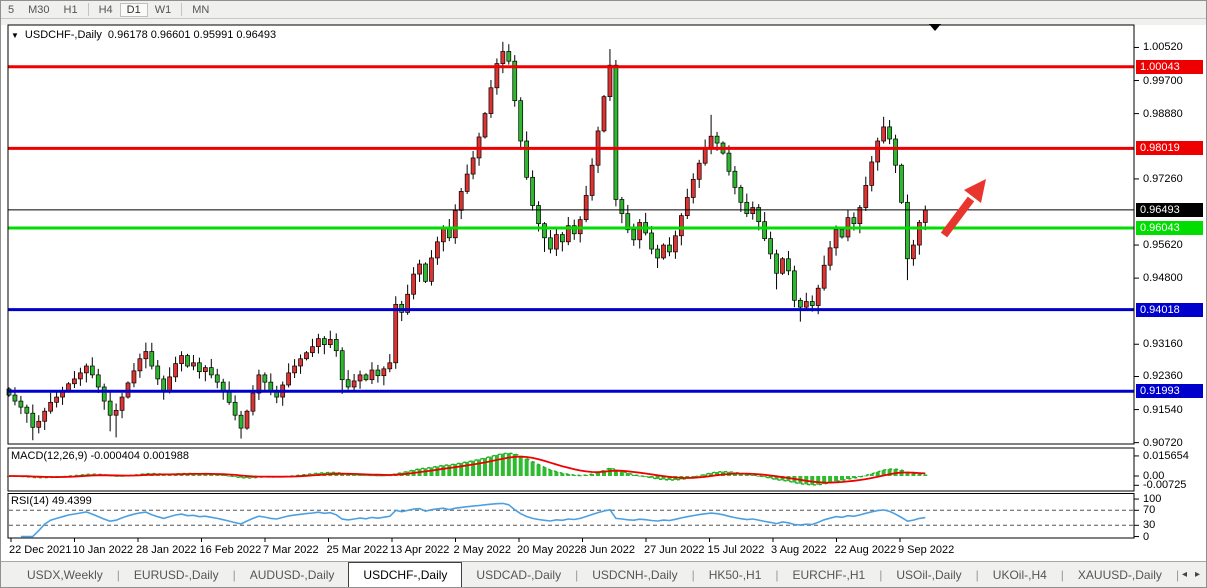  I want to click on timeframe-button-m30: M30, so click(39, 9).